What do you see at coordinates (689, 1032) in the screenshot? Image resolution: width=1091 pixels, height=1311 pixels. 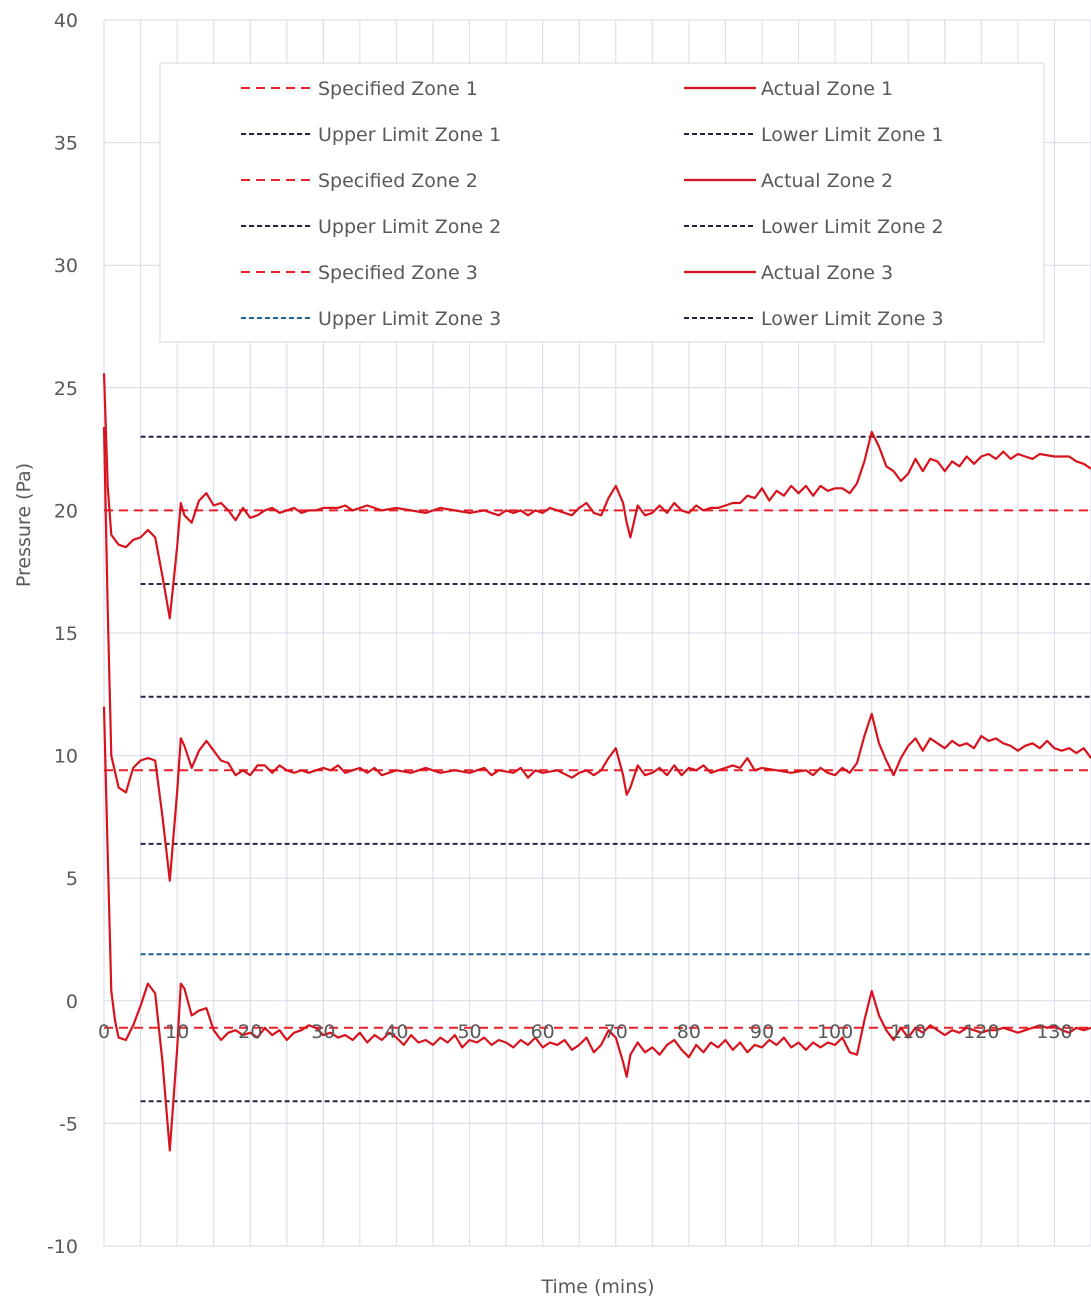 I see `x-tick-label: 80` at bounding box center [689, 1032].